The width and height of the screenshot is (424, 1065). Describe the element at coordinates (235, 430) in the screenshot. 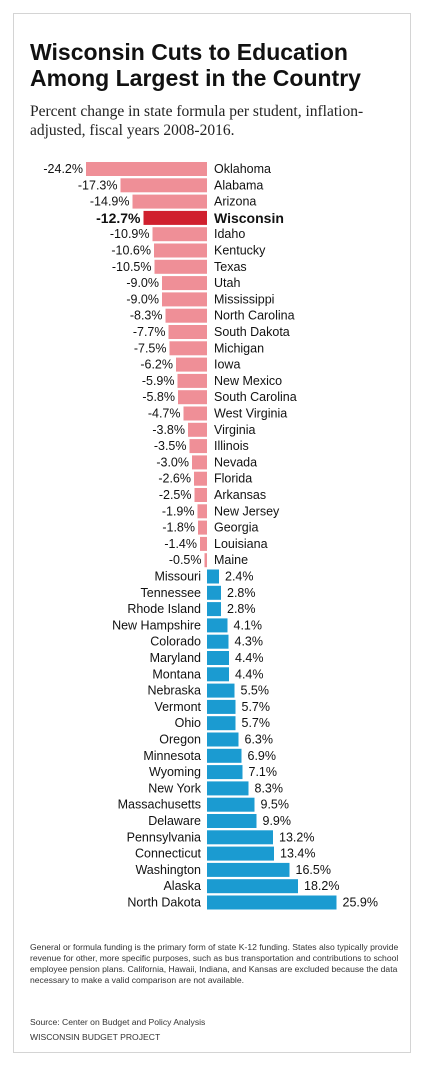

I see `state-label-virginia: Virginia` at that location.